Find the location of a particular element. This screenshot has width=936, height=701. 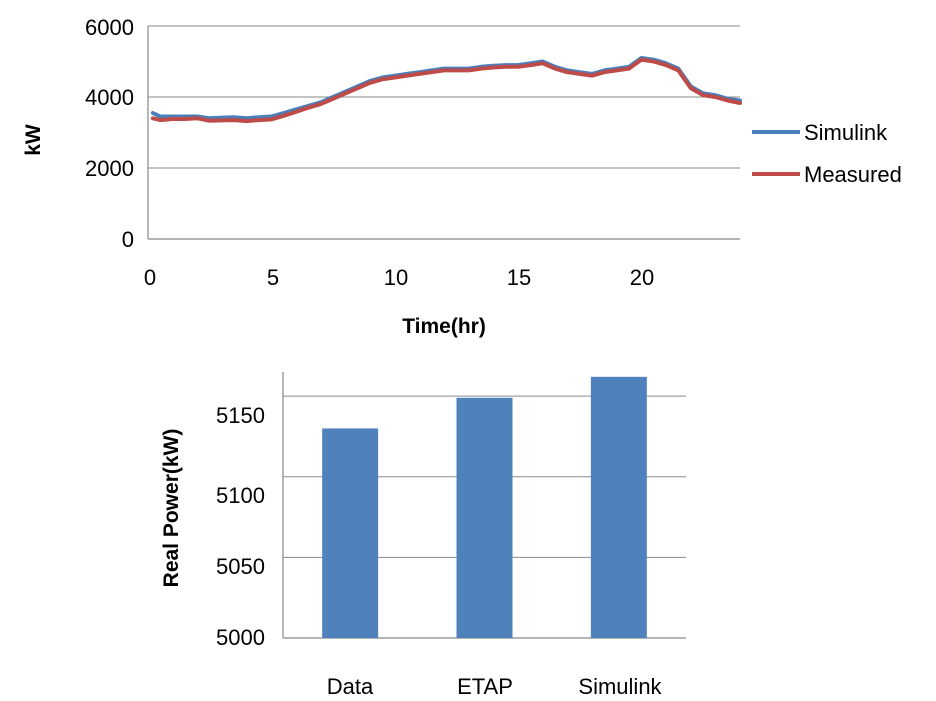

bar-y-tick-label: 5100 is located at coordinates (240, 495).